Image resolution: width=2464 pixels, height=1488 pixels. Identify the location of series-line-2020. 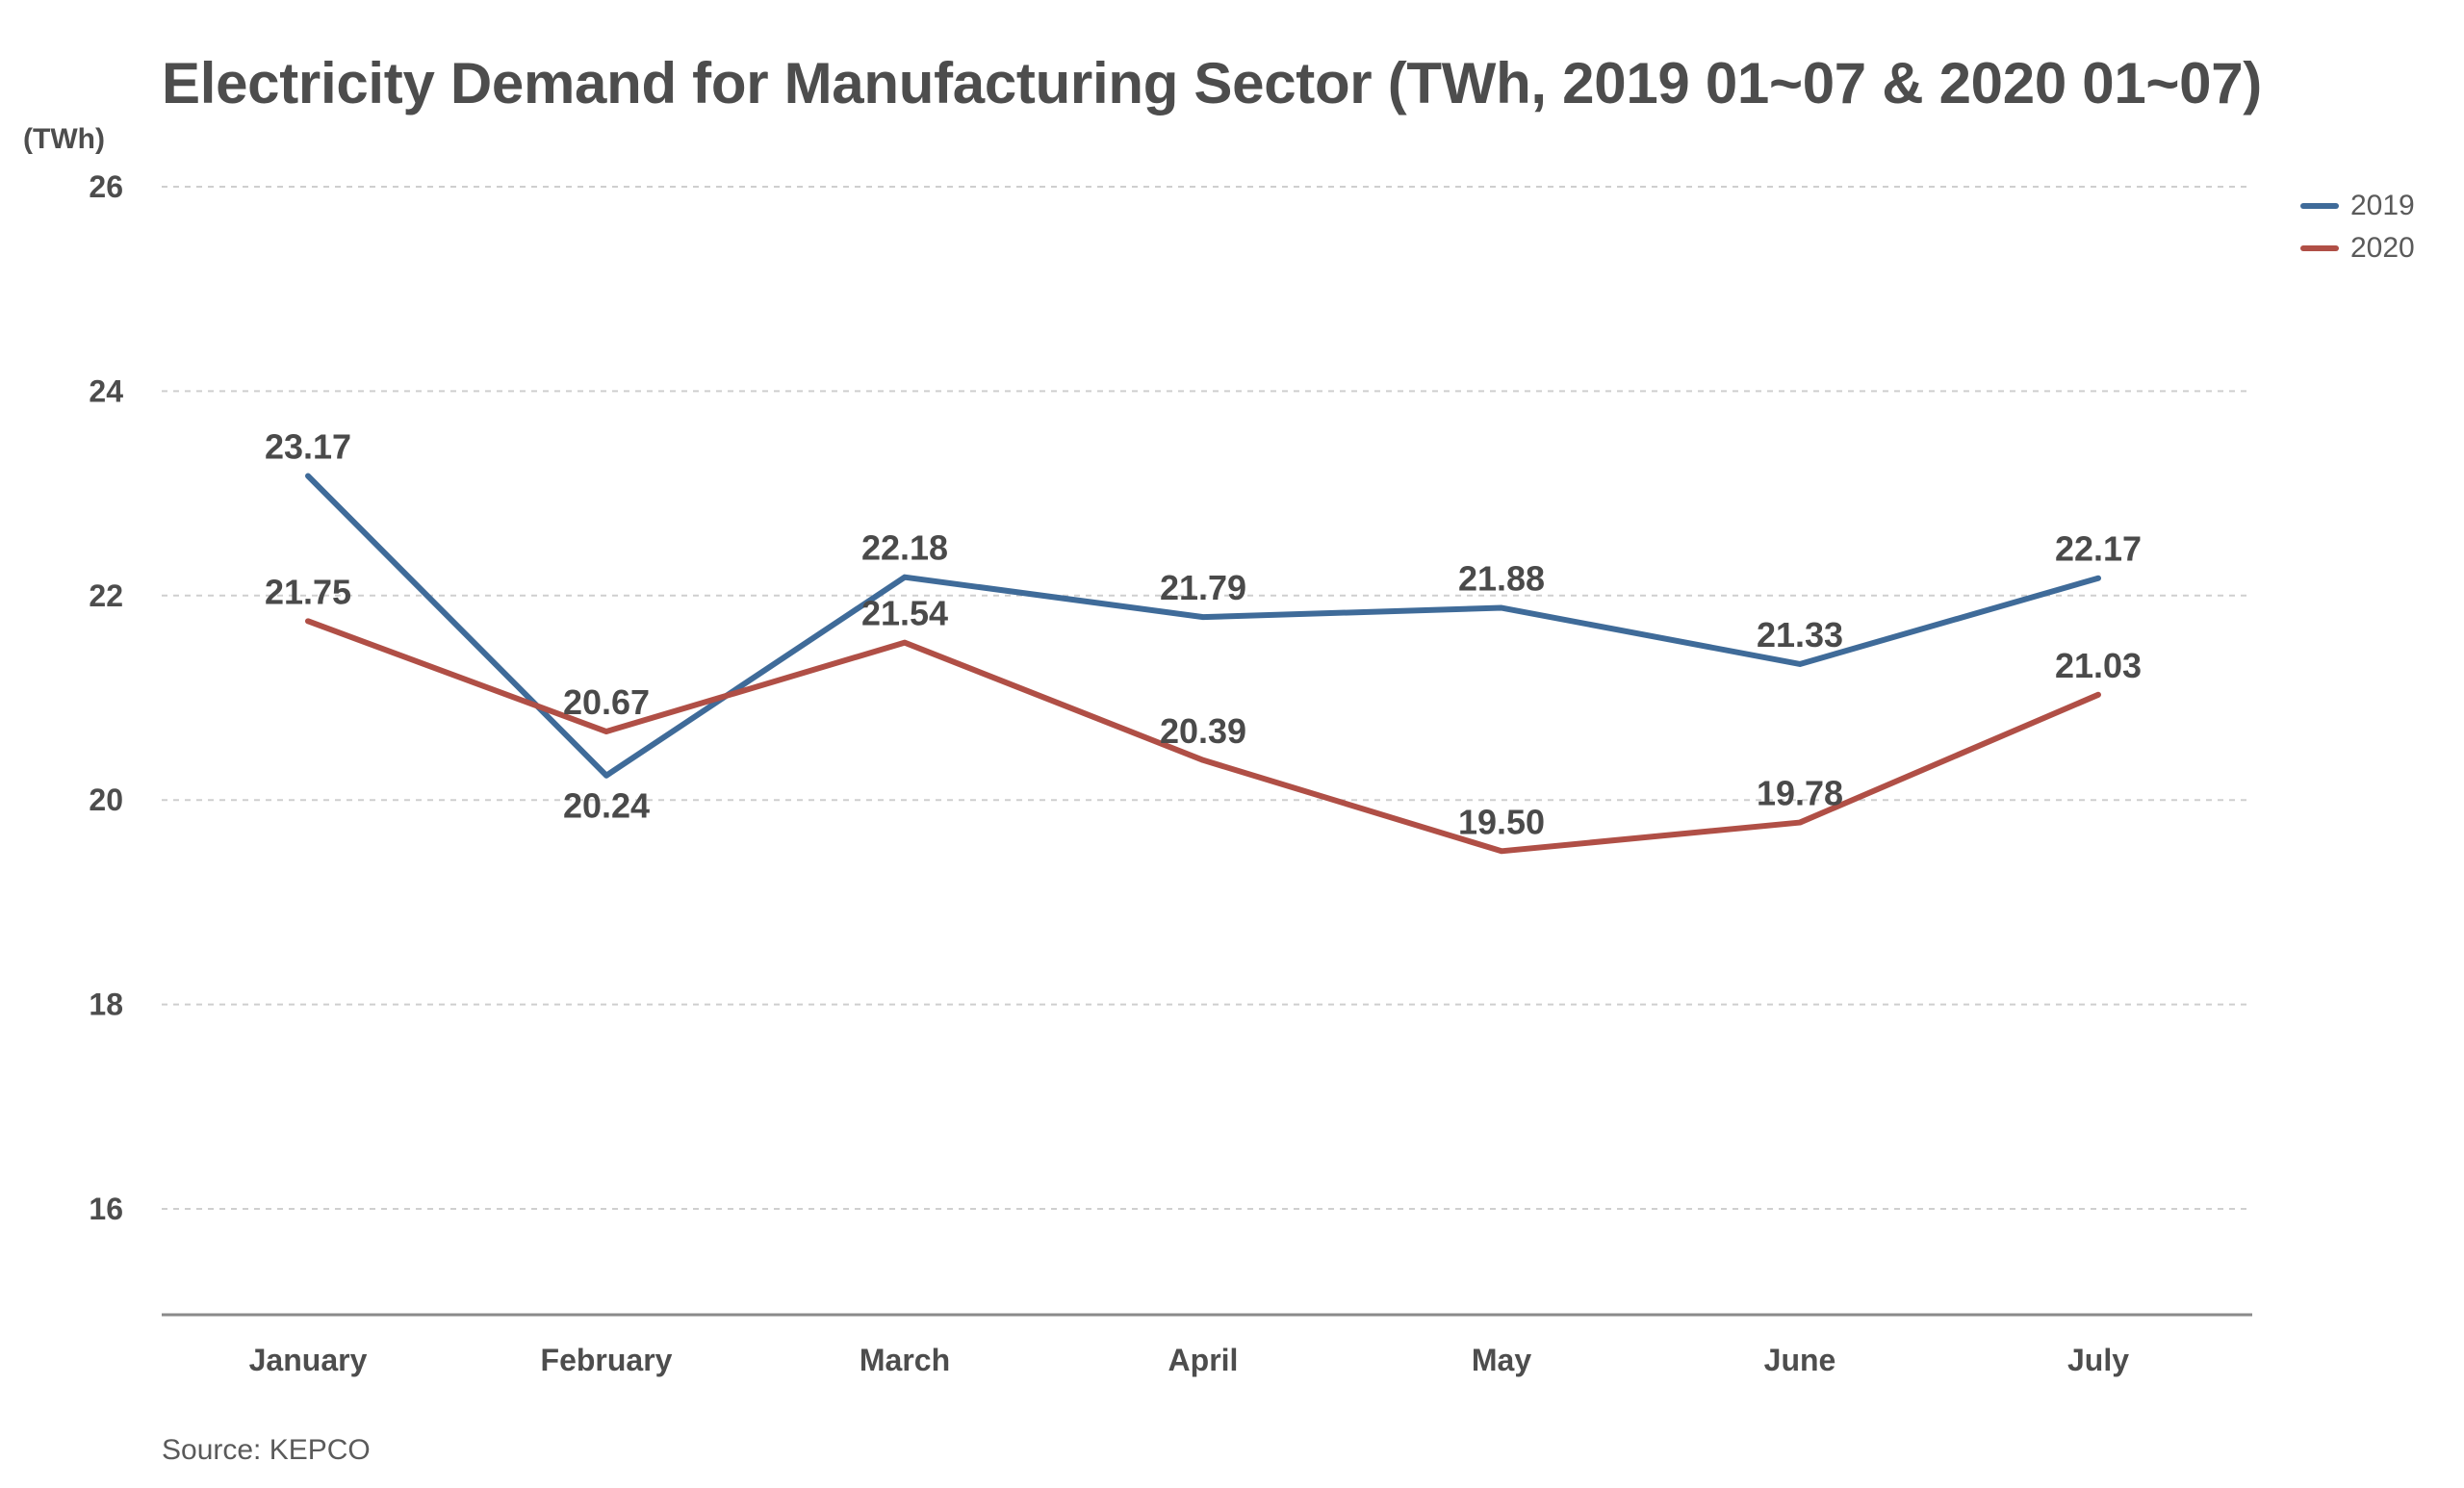
(1203, 737).